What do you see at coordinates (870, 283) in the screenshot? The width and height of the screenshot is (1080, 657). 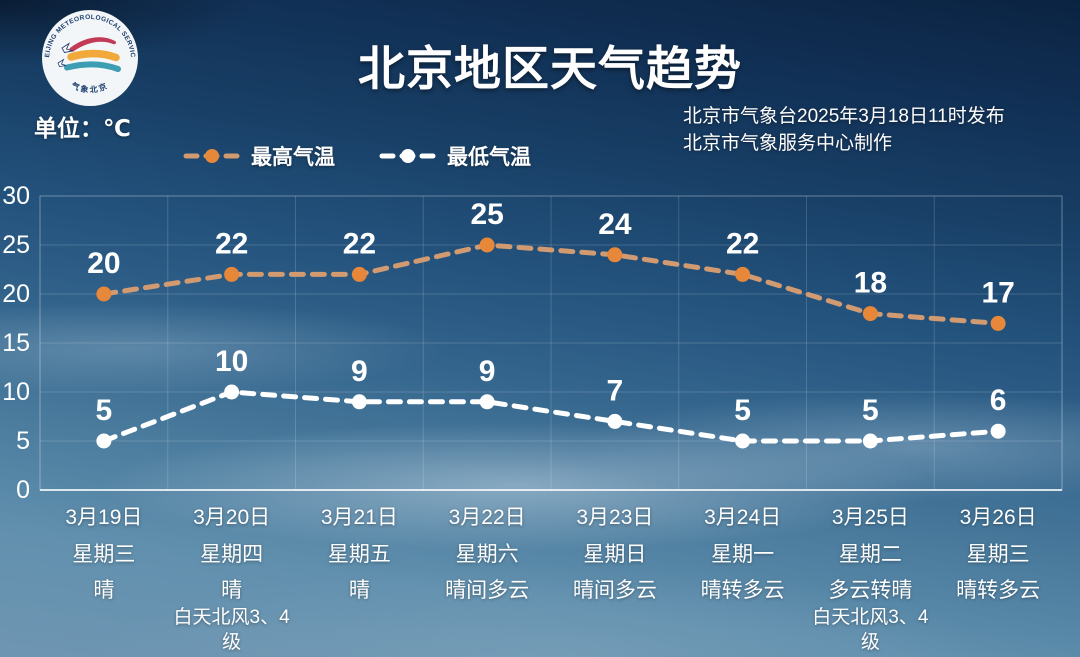 I see `max-temp-value-label: 18` at bounding box center [870, 283].